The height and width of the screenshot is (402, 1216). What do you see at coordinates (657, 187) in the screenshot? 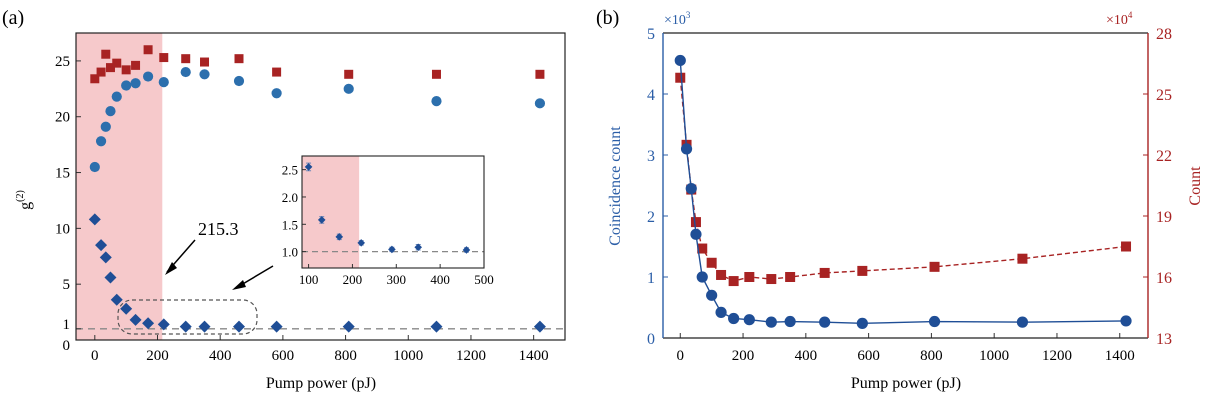
I see `left-y-axis-ticks: 0 1 2 3 4 5` at bounding box center [657, 187].